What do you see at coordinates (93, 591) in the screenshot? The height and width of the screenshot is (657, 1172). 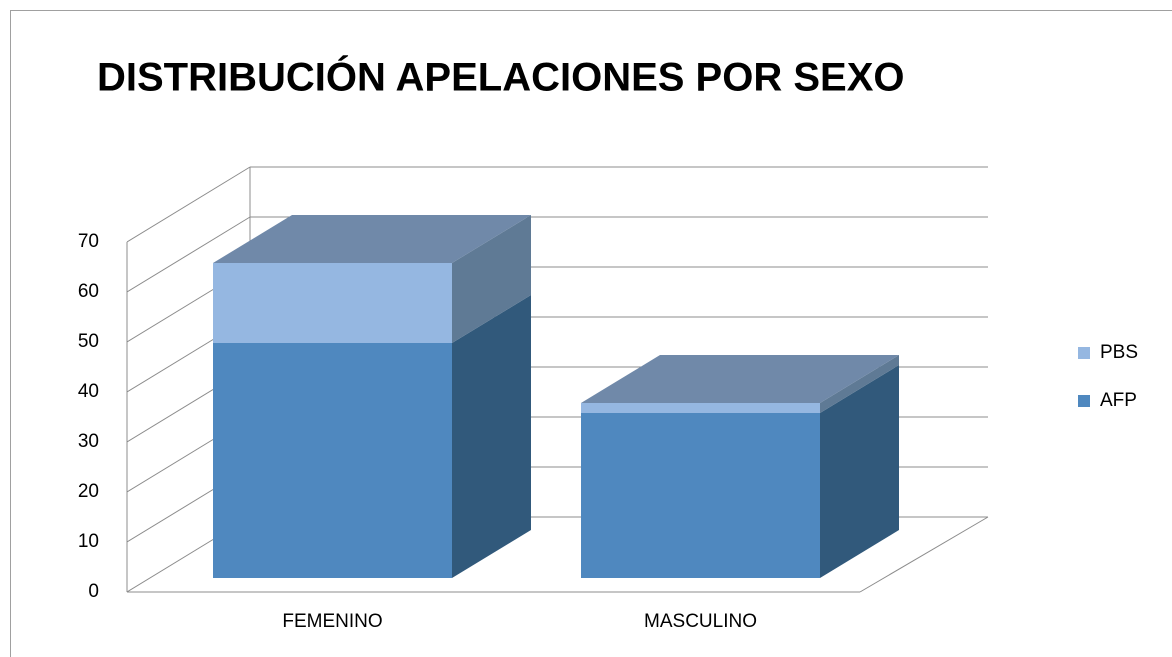 I see `y-tick-label: 0` at bounding box center [93, 591].